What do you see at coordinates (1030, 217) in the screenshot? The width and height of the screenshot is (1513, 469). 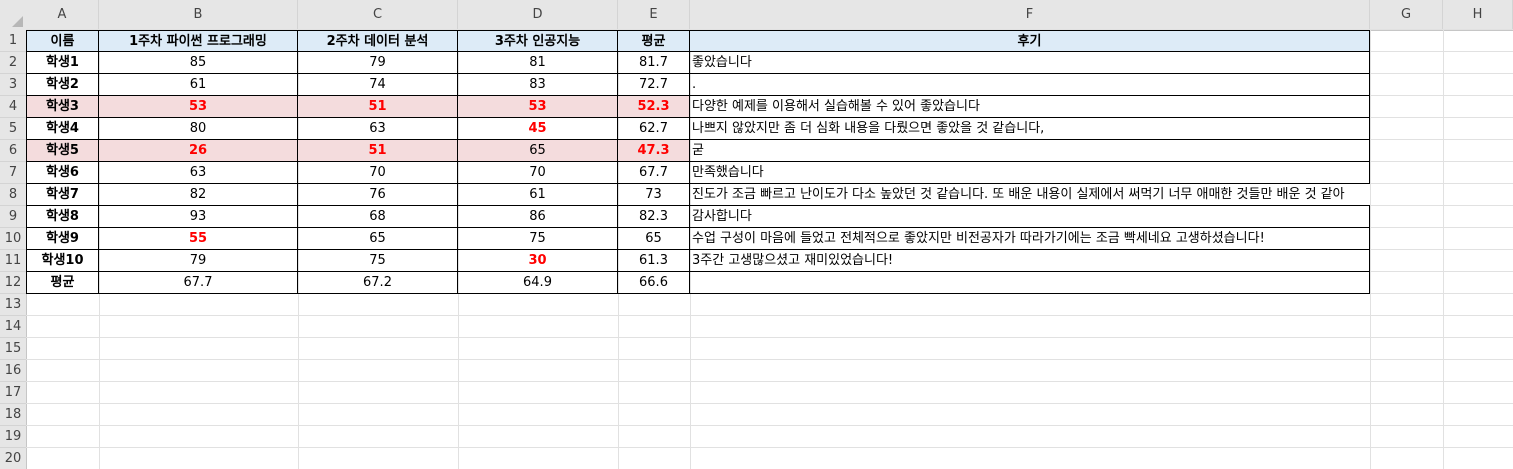 I see `review-cell: 감사합니다` at bounding box center [1030, 217].